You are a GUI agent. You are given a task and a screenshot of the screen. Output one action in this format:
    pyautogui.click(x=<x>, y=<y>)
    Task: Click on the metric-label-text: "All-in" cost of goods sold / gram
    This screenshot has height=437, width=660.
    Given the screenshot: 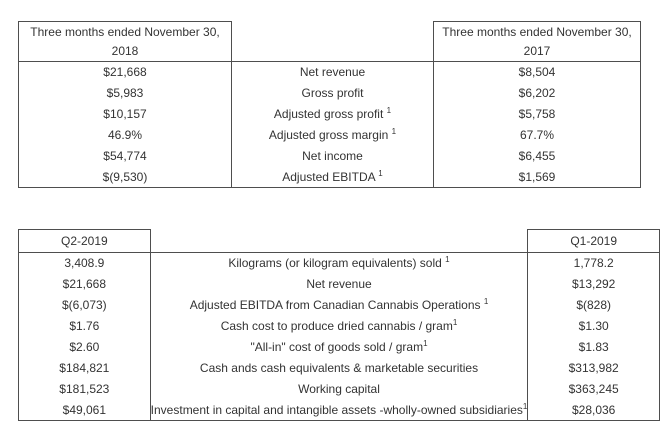 What is the action you would take?
    pyautogui.click(x=337, y=347)
    